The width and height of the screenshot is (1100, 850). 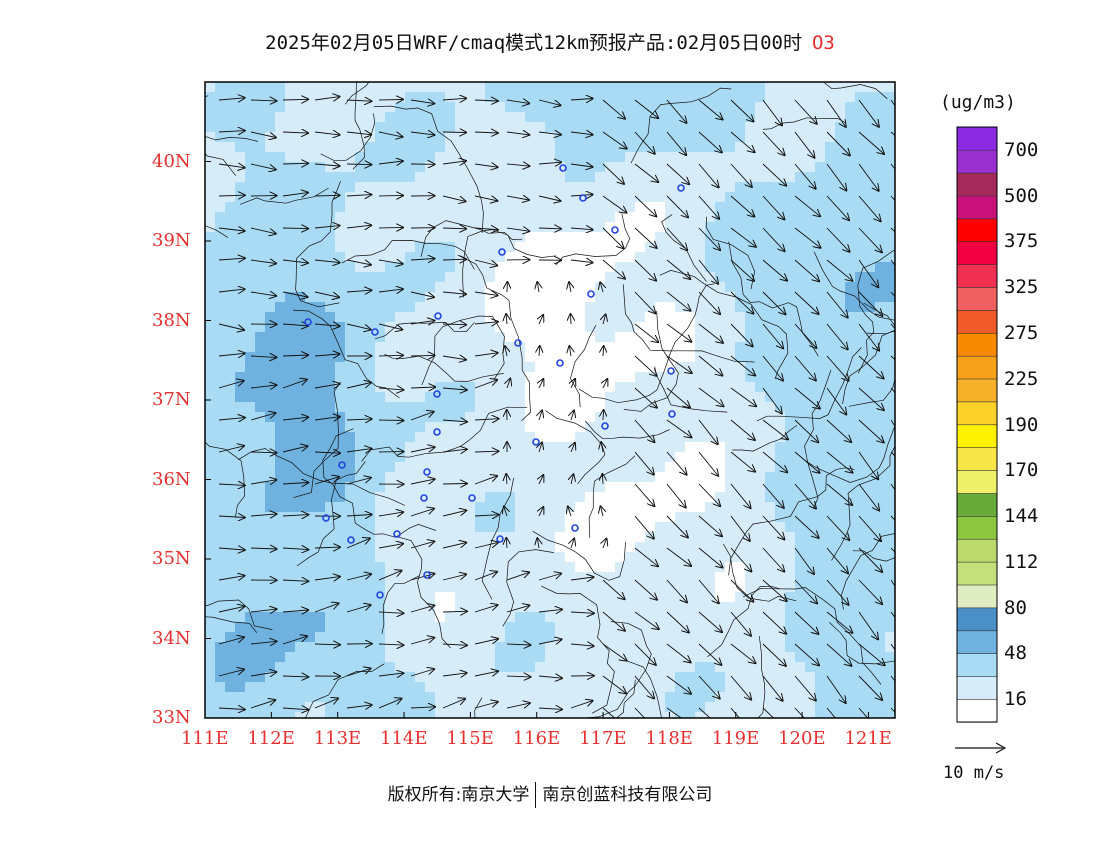 What do you see at coordinates (981, 748) in the screenshot?
I see `wind-reference-arrow` at bounding box center [981, 748].